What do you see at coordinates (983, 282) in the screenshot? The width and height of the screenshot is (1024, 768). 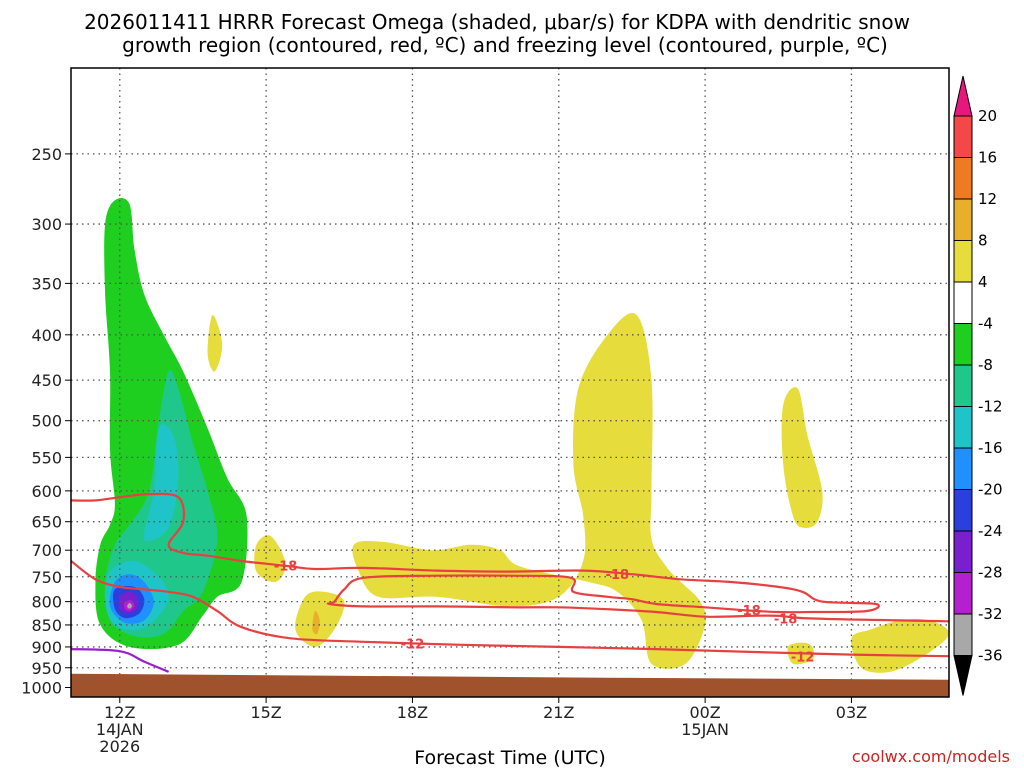 I see `colorbar-label-4: 4` at bounding box center [983, 282].